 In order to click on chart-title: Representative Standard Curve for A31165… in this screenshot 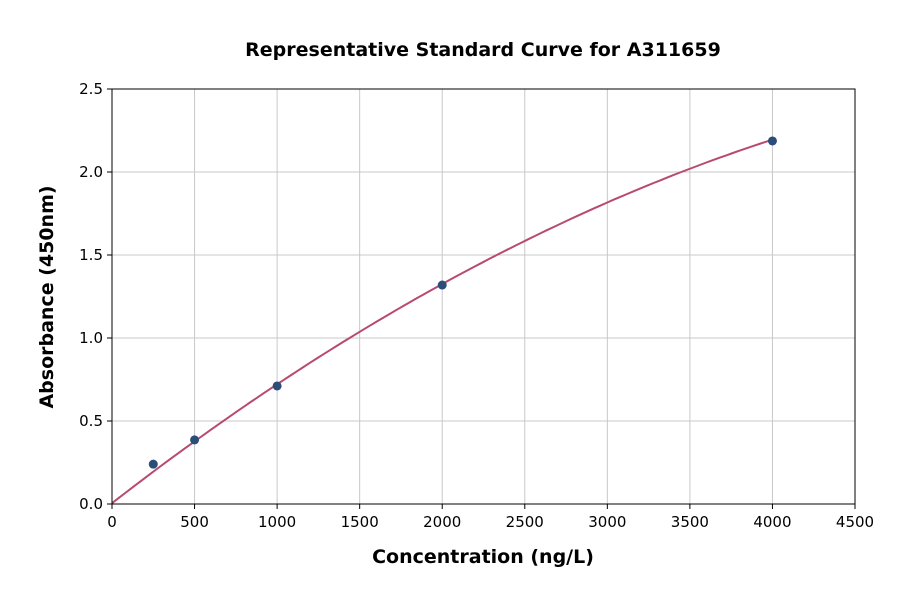, I will do `click(483, 50)`.